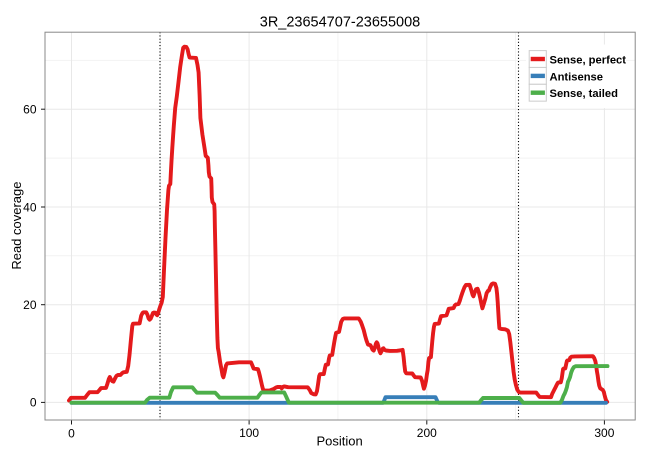 This screenshot has height=460, width=650. I want to click on svg-text: 3R_23654707-23655008, so click(340, 23).